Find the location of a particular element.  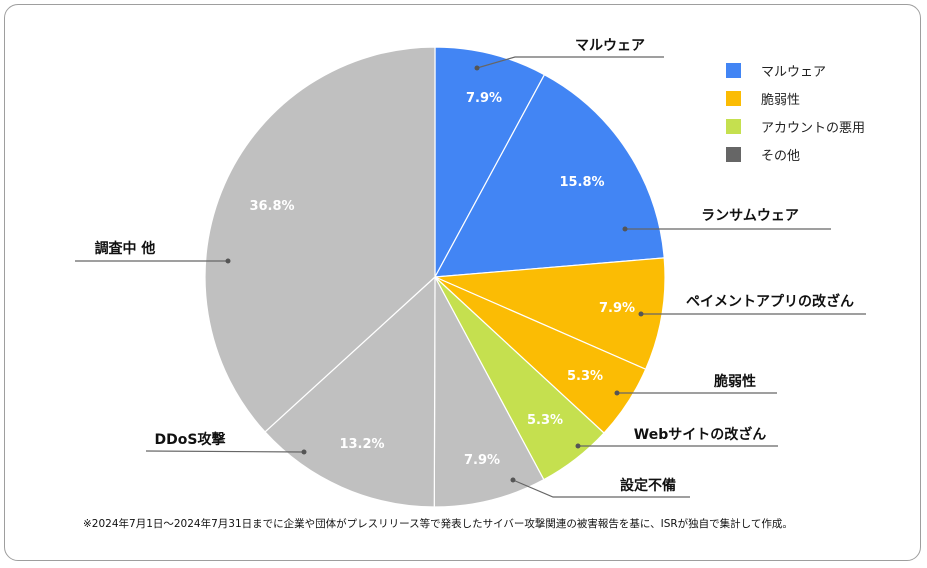

callout-label: 脆弱性 is located at coordinates (734, 381).